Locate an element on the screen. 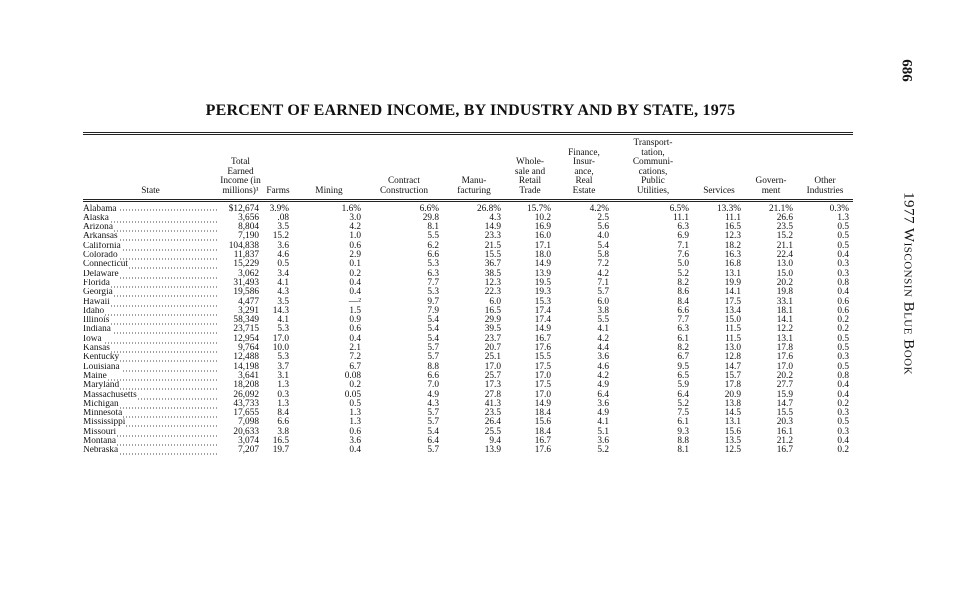  page-number: 686 is located at coordinates (906, 70).